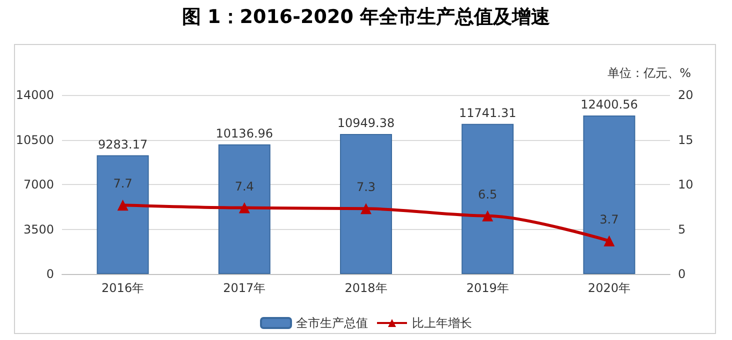 The width and height of the screenshot is (732, 340). Describe the element at coordinates (487, 113) in the screenshot. I see `data-label: 11741.31` at that location.